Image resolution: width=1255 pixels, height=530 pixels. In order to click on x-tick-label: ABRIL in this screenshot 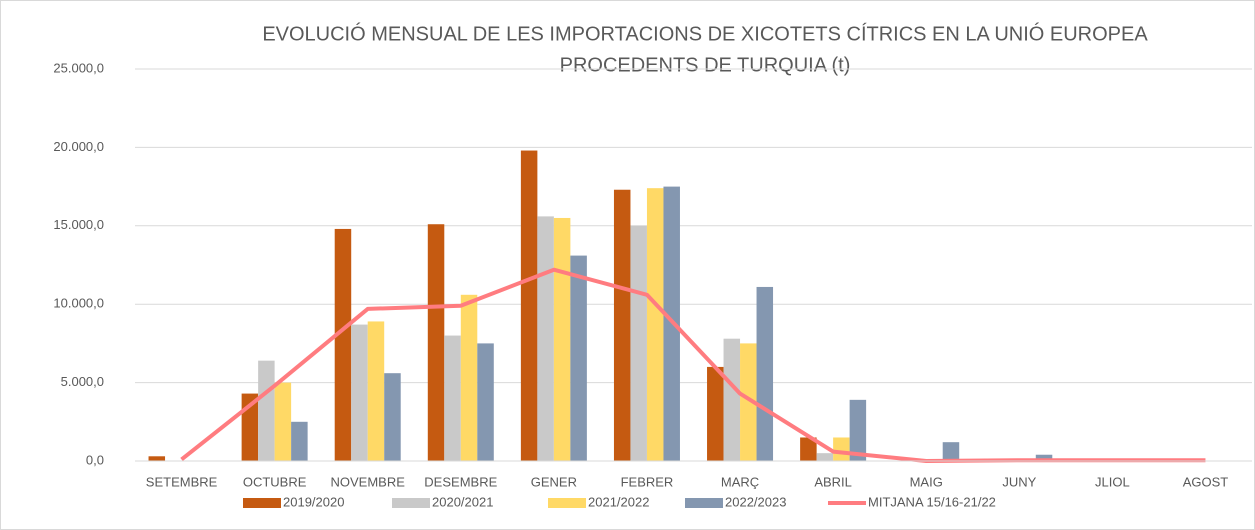, I will do `click(833, 481)`.